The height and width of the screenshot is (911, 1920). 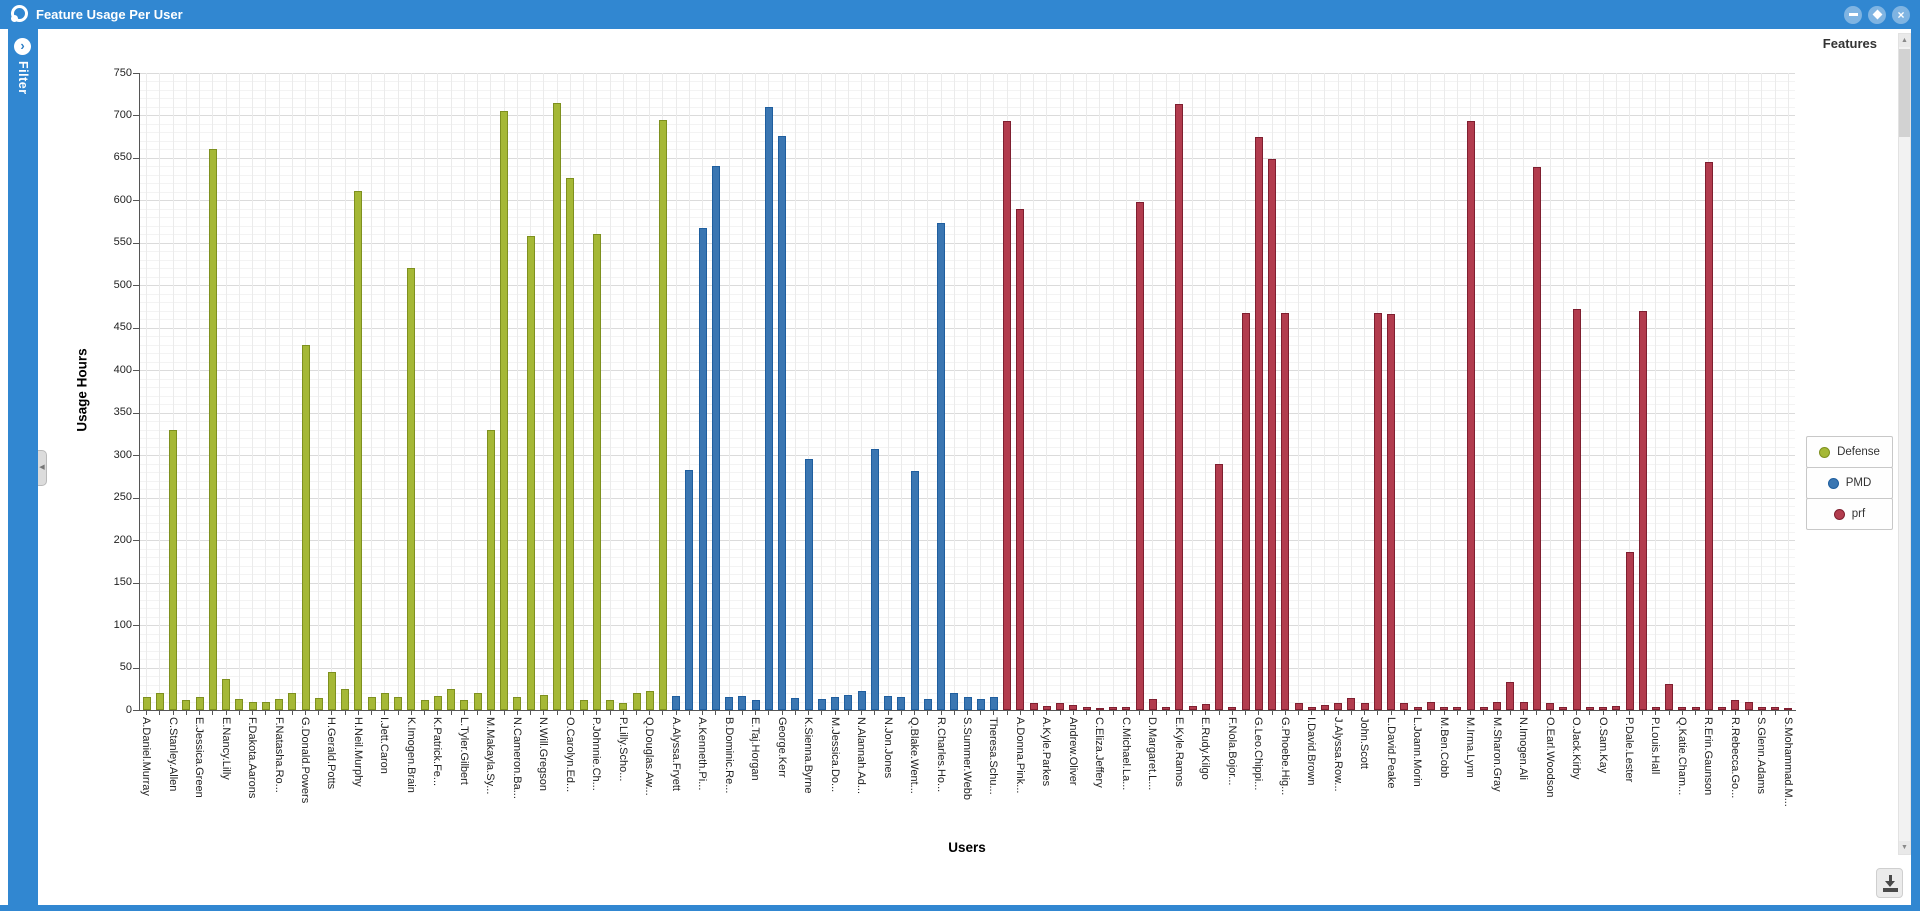 What do you see at coordinates (23, 467) in the screenshot?
I see `filter-panel: › Filter` at bounding box center [23, 467].